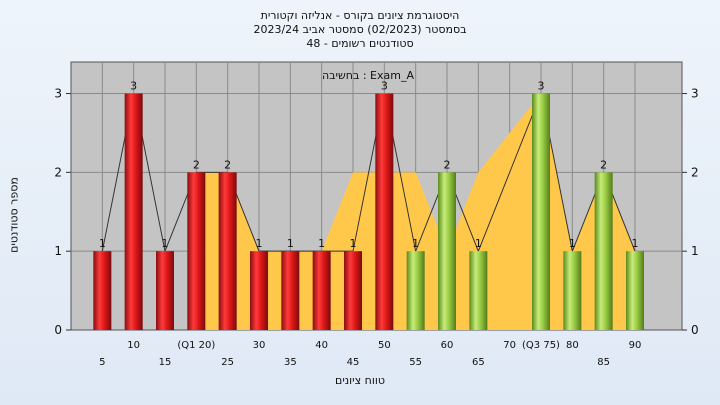  I want to click on x-tick-label: 80, so click(572, 345).